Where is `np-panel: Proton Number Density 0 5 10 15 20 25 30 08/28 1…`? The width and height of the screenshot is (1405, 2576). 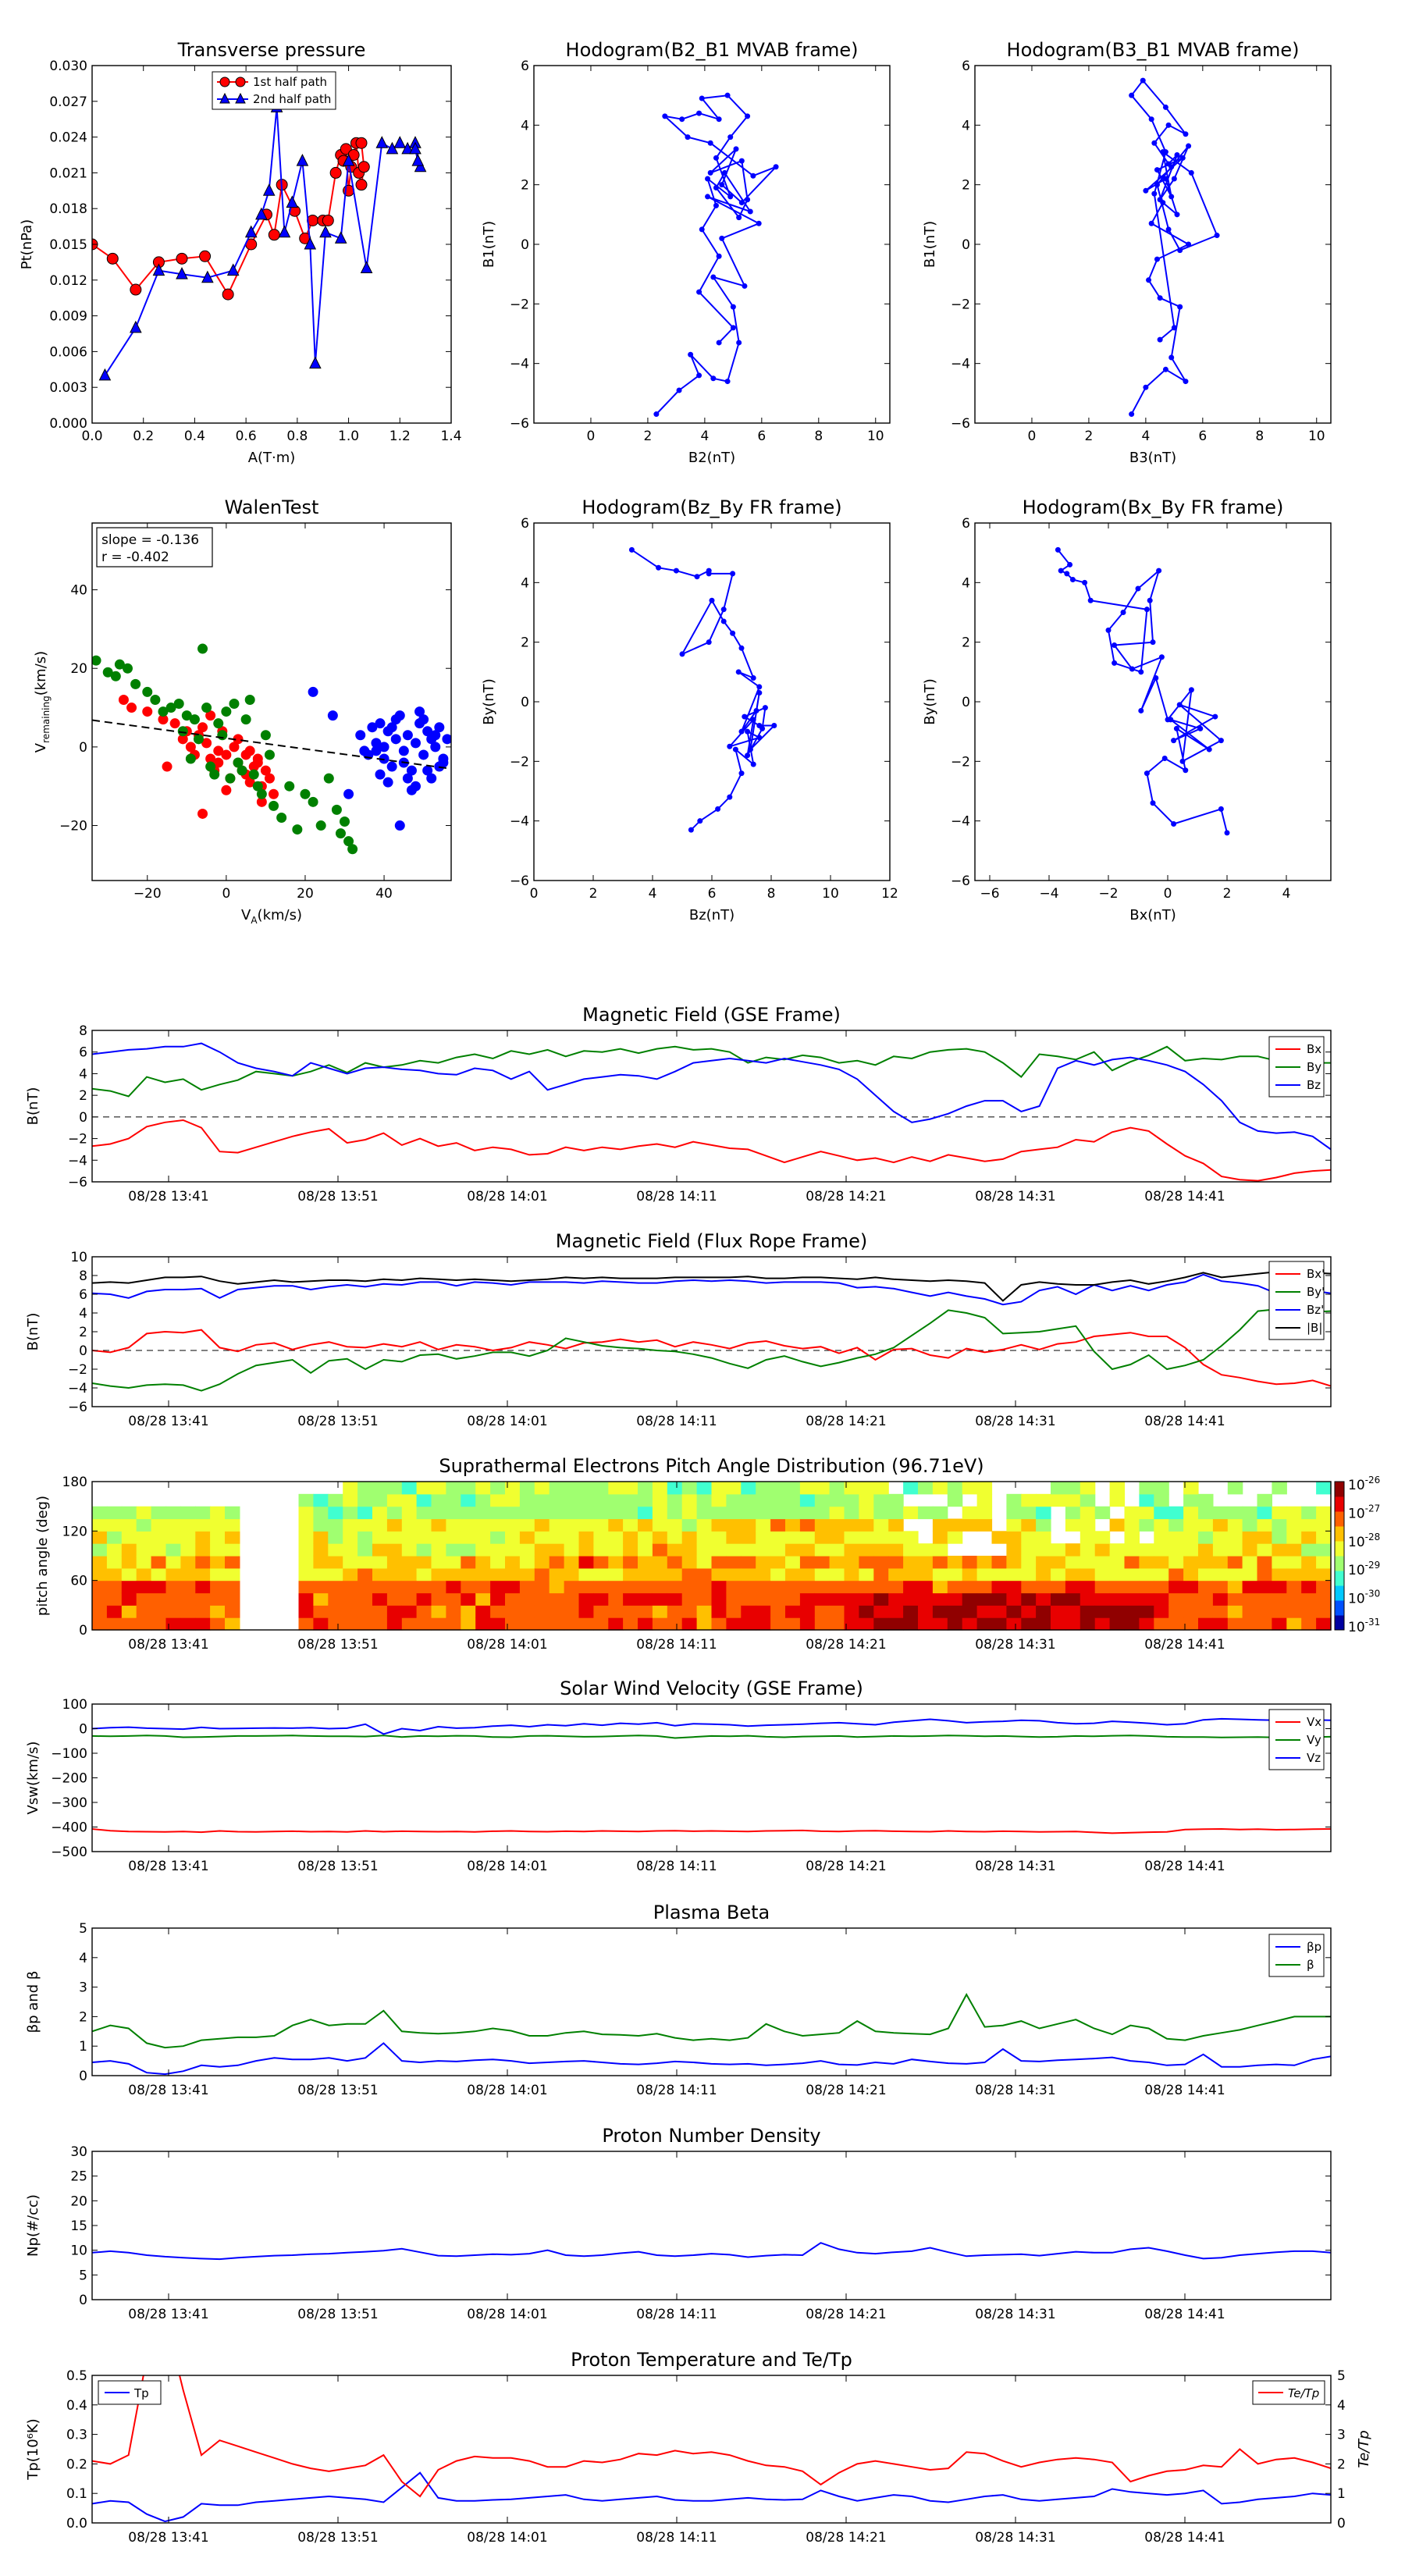 np-panel: Proton Number Density 0 5 10 15 20 25 30 08/28 1… is located at coordinates (679, 2223).